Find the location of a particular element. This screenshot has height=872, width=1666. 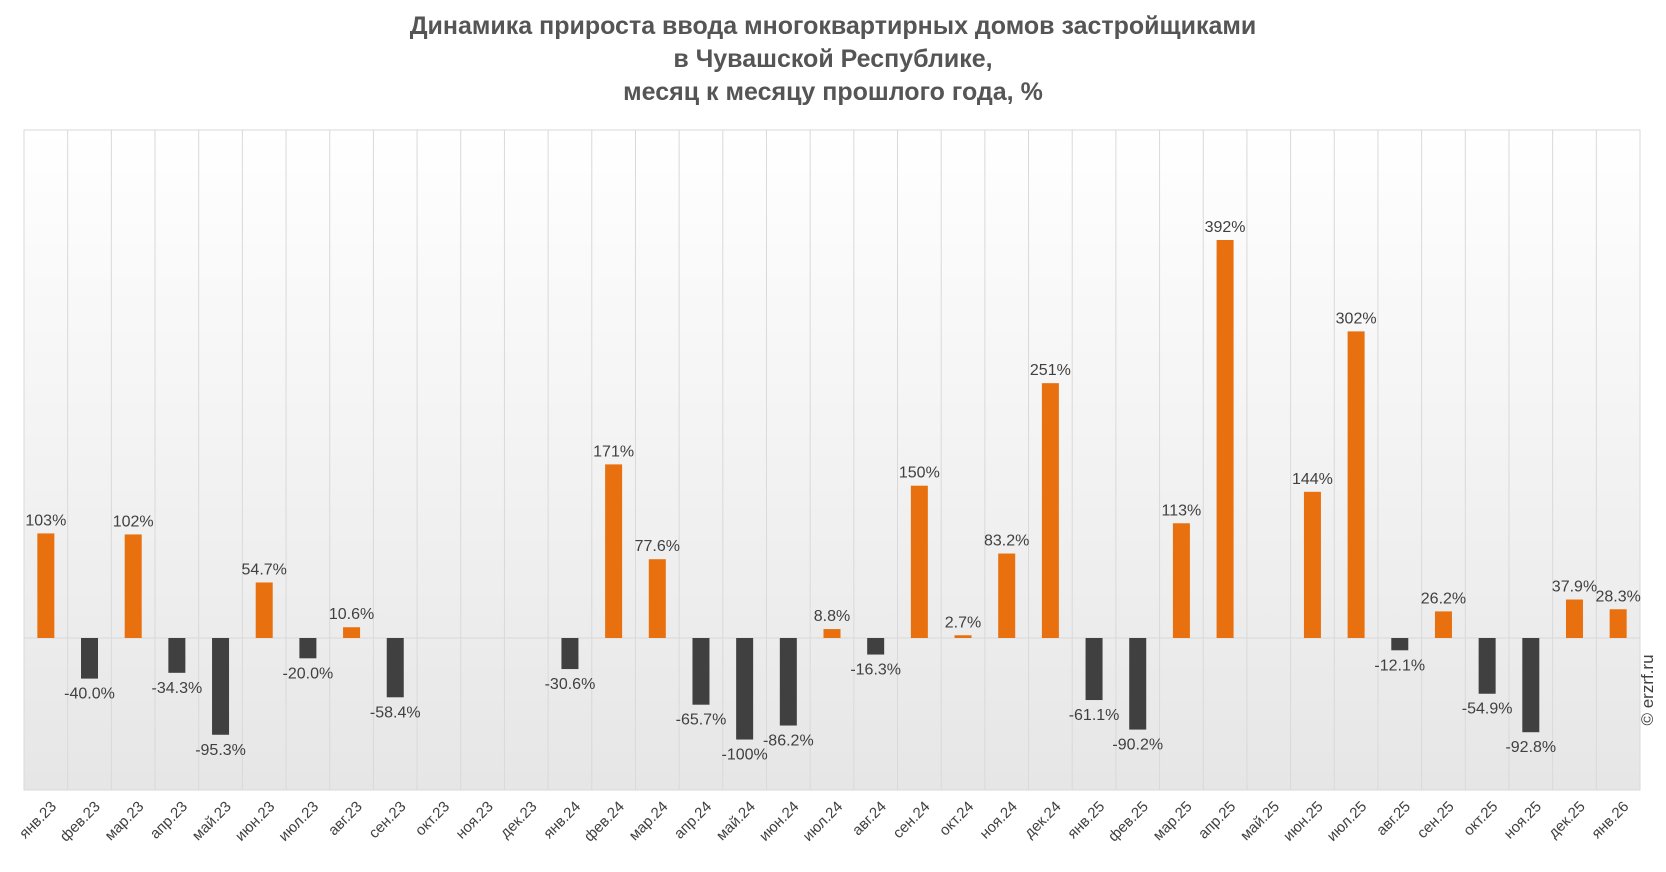

data-label: -20.0% is located at coordinates (308, 673).